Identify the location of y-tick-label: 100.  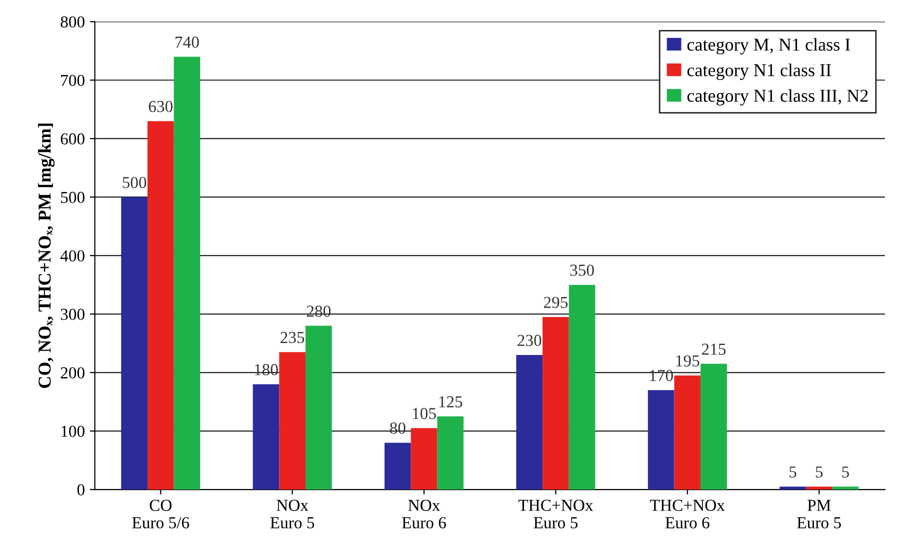
(73, 431).